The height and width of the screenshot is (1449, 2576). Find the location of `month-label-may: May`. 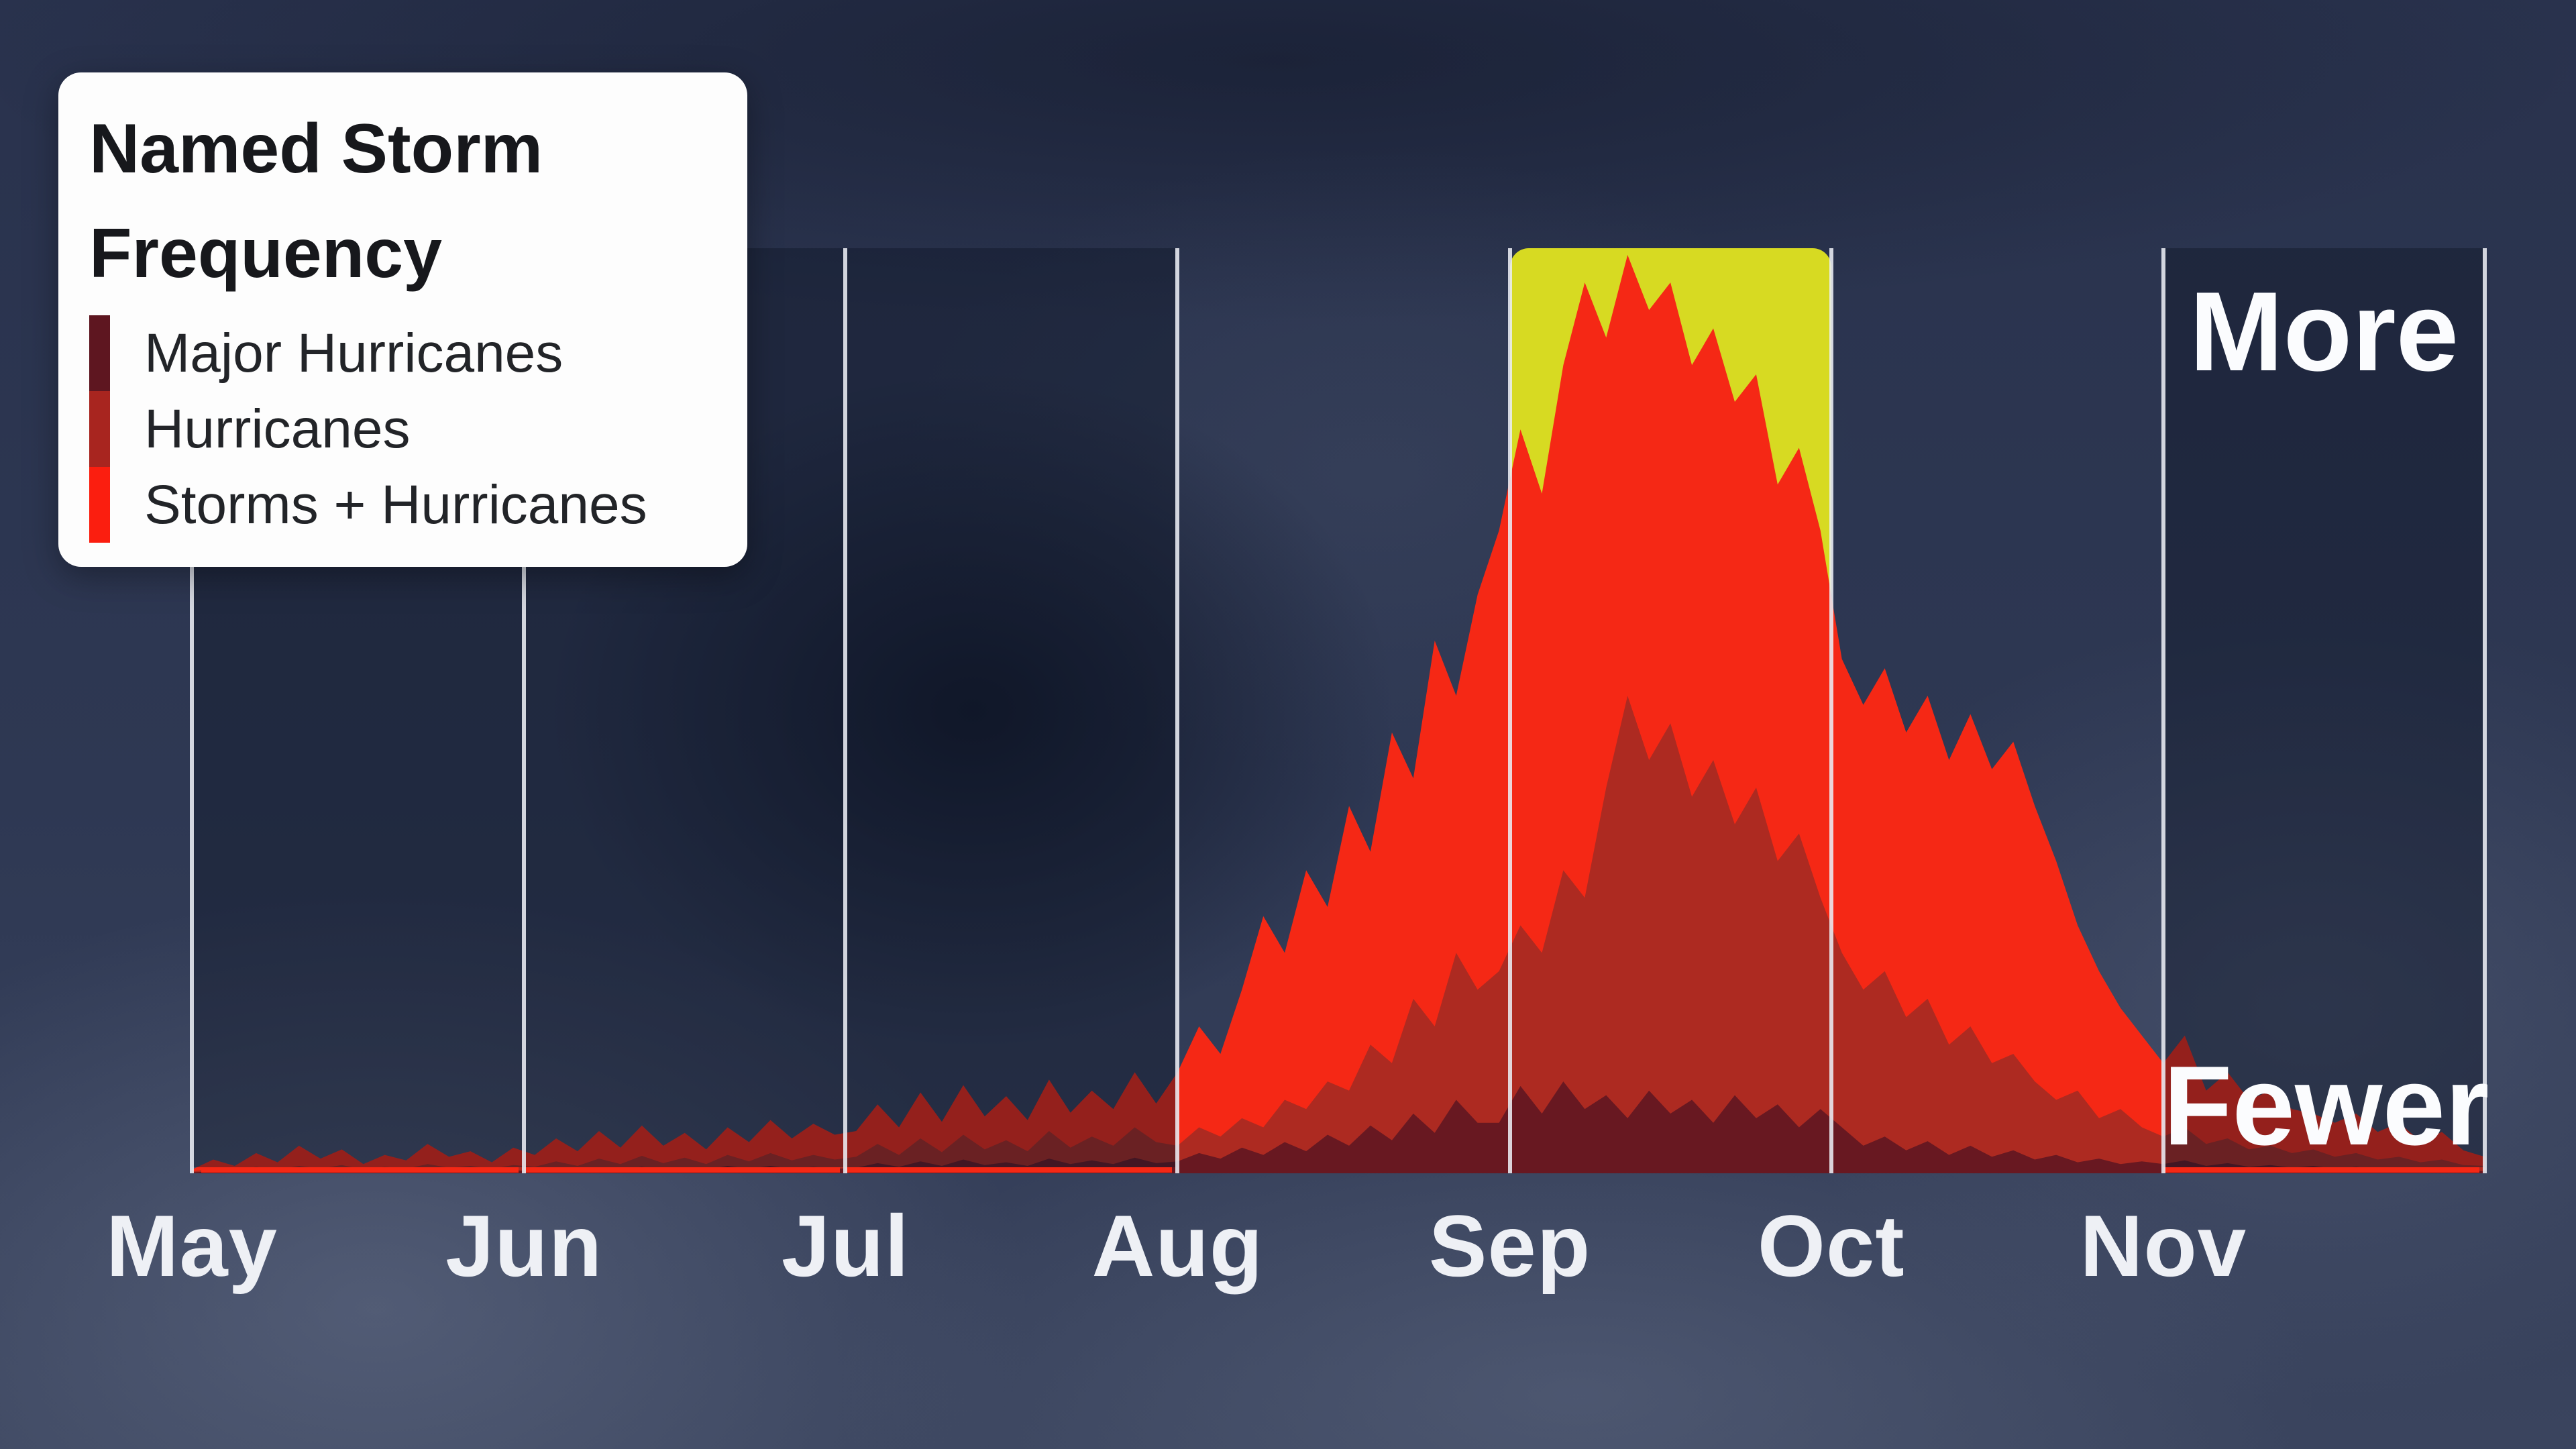

month-label-may: May is located at coordinates (192, 1246).